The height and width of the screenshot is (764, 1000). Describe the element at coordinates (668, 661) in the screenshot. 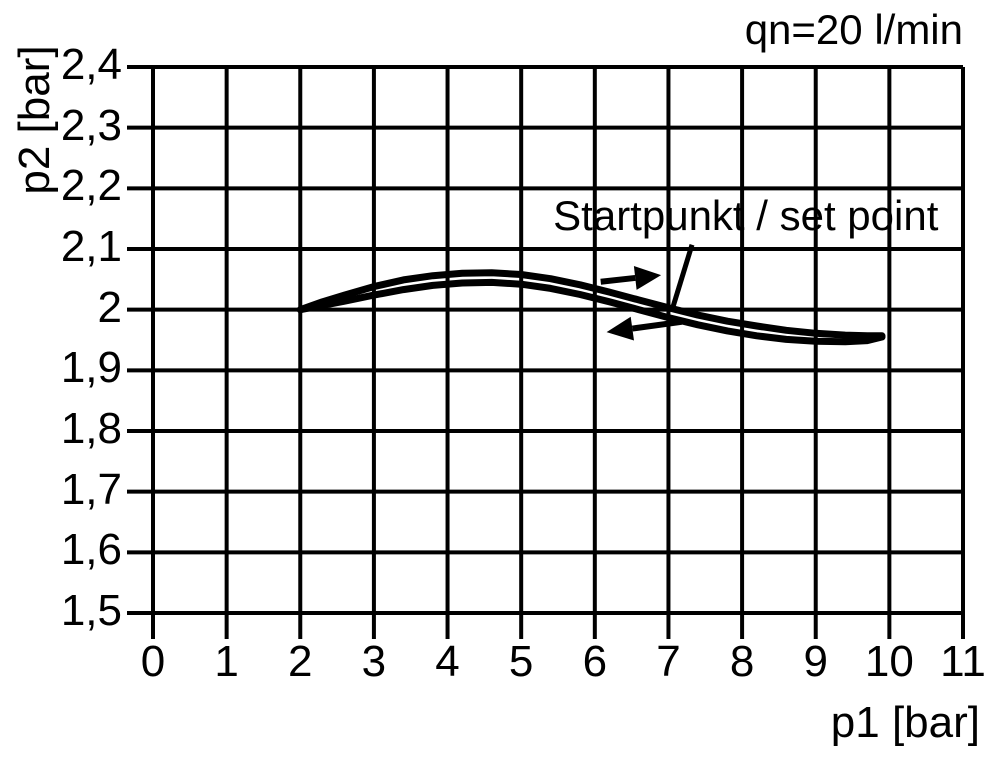

I see `x-tick-label: 7` at that location.